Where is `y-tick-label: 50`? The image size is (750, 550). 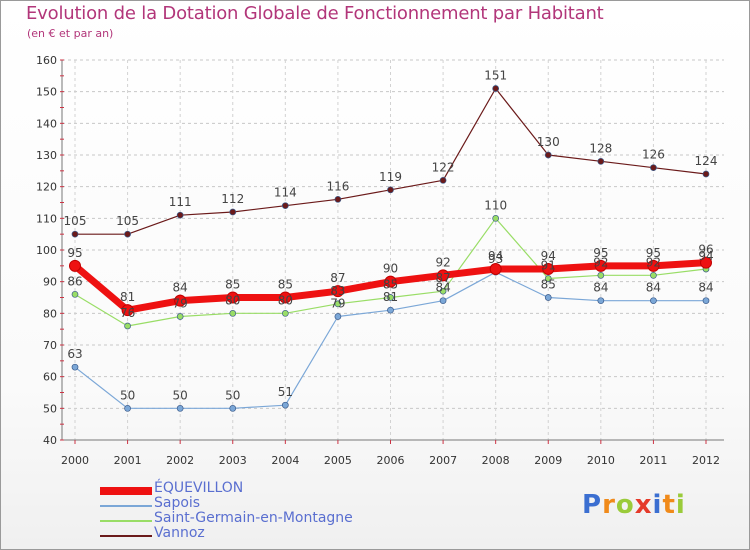
y-tick-label: 50 is located at coordinates (50, 408).